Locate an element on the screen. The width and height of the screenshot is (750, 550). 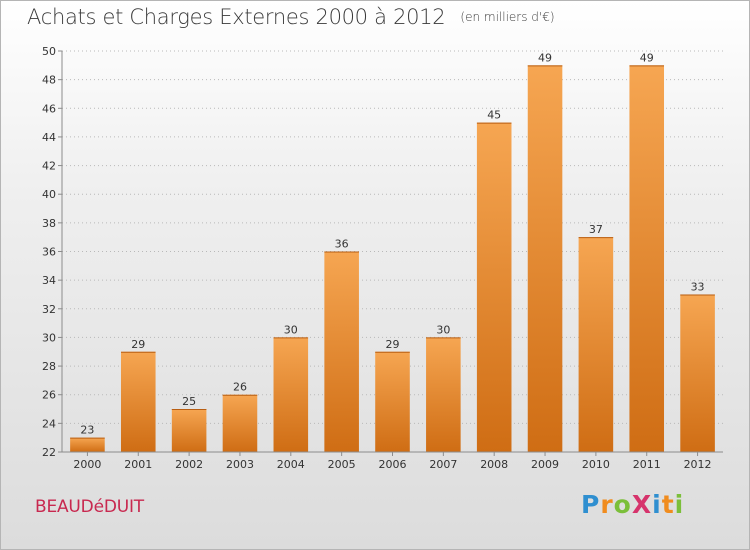
proxiti-logo: ProXiti is located at coordinates (632, 504).